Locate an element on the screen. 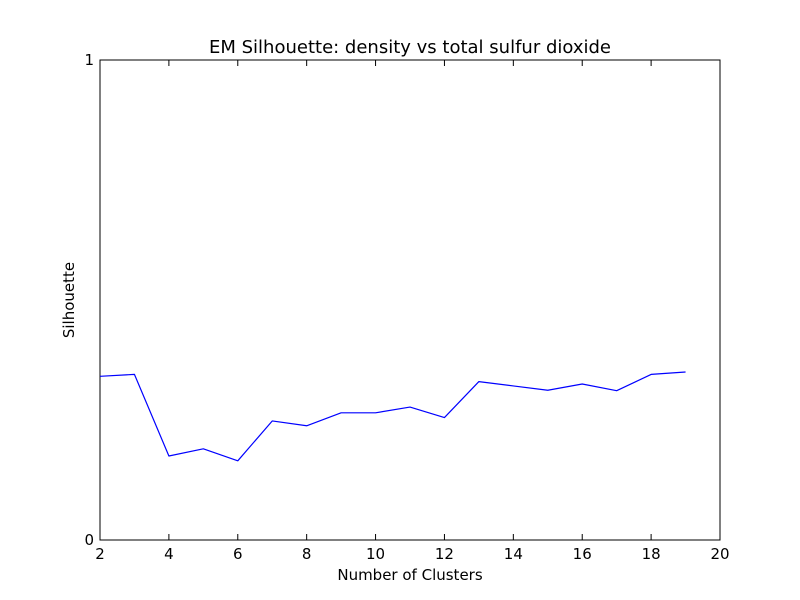 This screenshot has width=800, height=600. x-tick-label: 12 is located at coordinates (444, 554).